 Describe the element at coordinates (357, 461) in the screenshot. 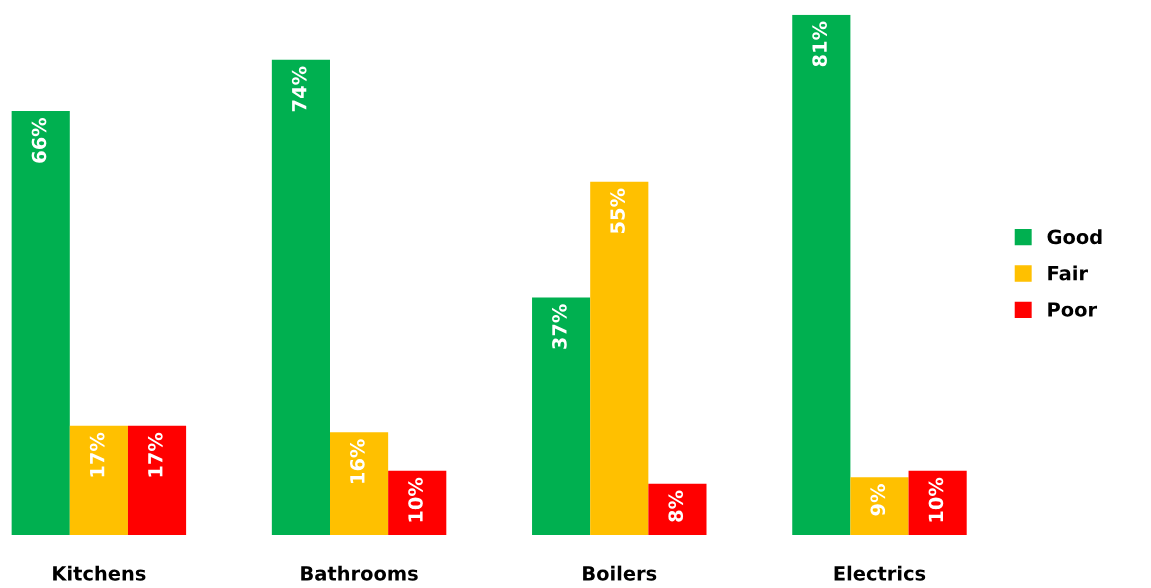

I see `data-label: 16%` at that location.